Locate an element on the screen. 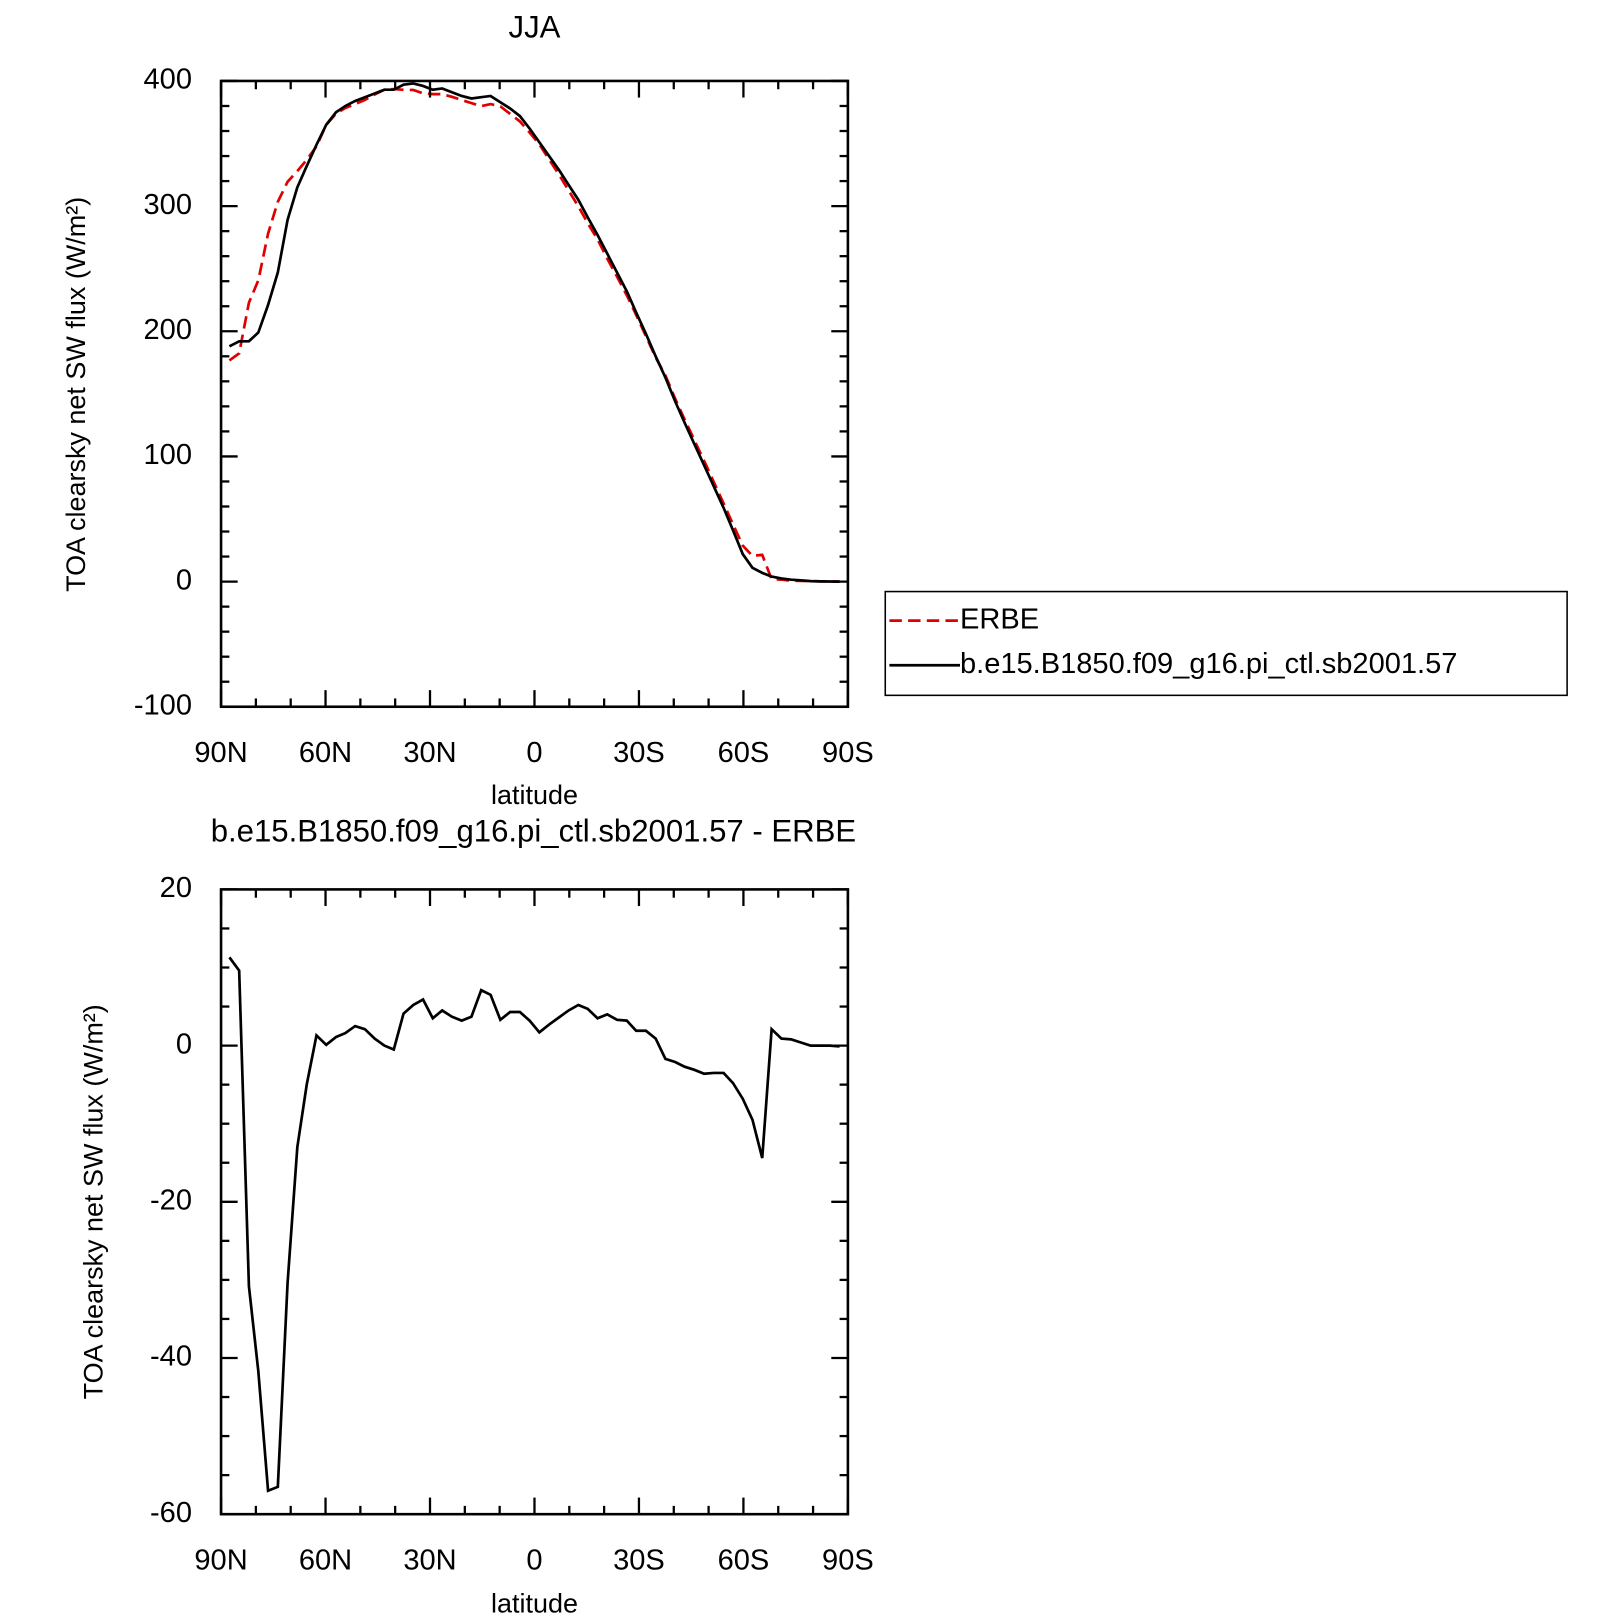  y-tick-label: 100 is located at coordinates (168, 455).